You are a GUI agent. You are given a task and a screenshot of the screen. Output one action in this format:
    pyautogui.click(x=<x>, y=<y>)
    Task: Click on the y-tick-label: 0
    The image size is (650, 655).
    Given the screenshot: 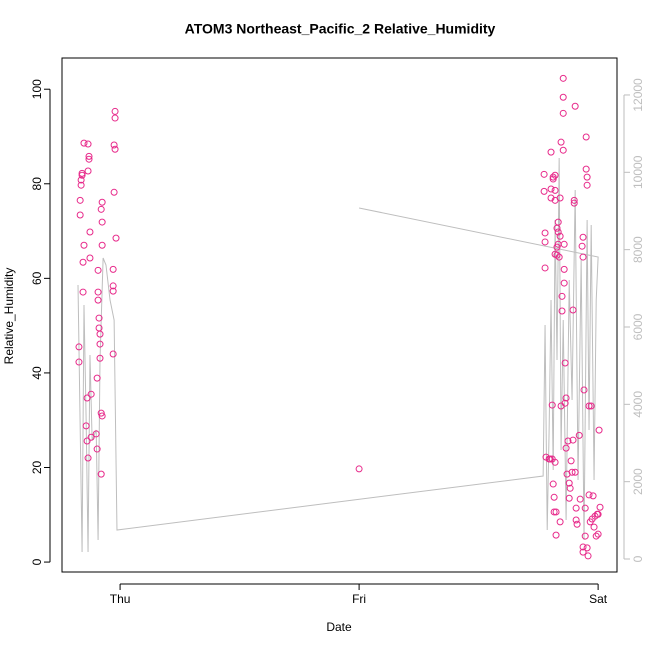 What is the action you would take?
    pyautogui.click(x=37, y=561)
    